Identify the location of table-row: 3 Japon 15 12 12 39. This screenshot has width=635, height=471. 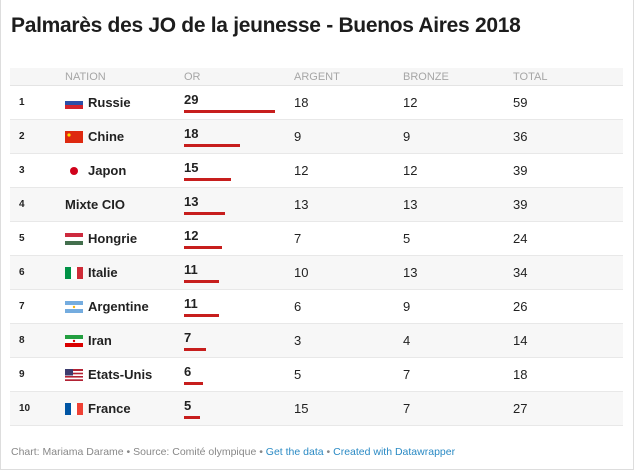
(316, 171).